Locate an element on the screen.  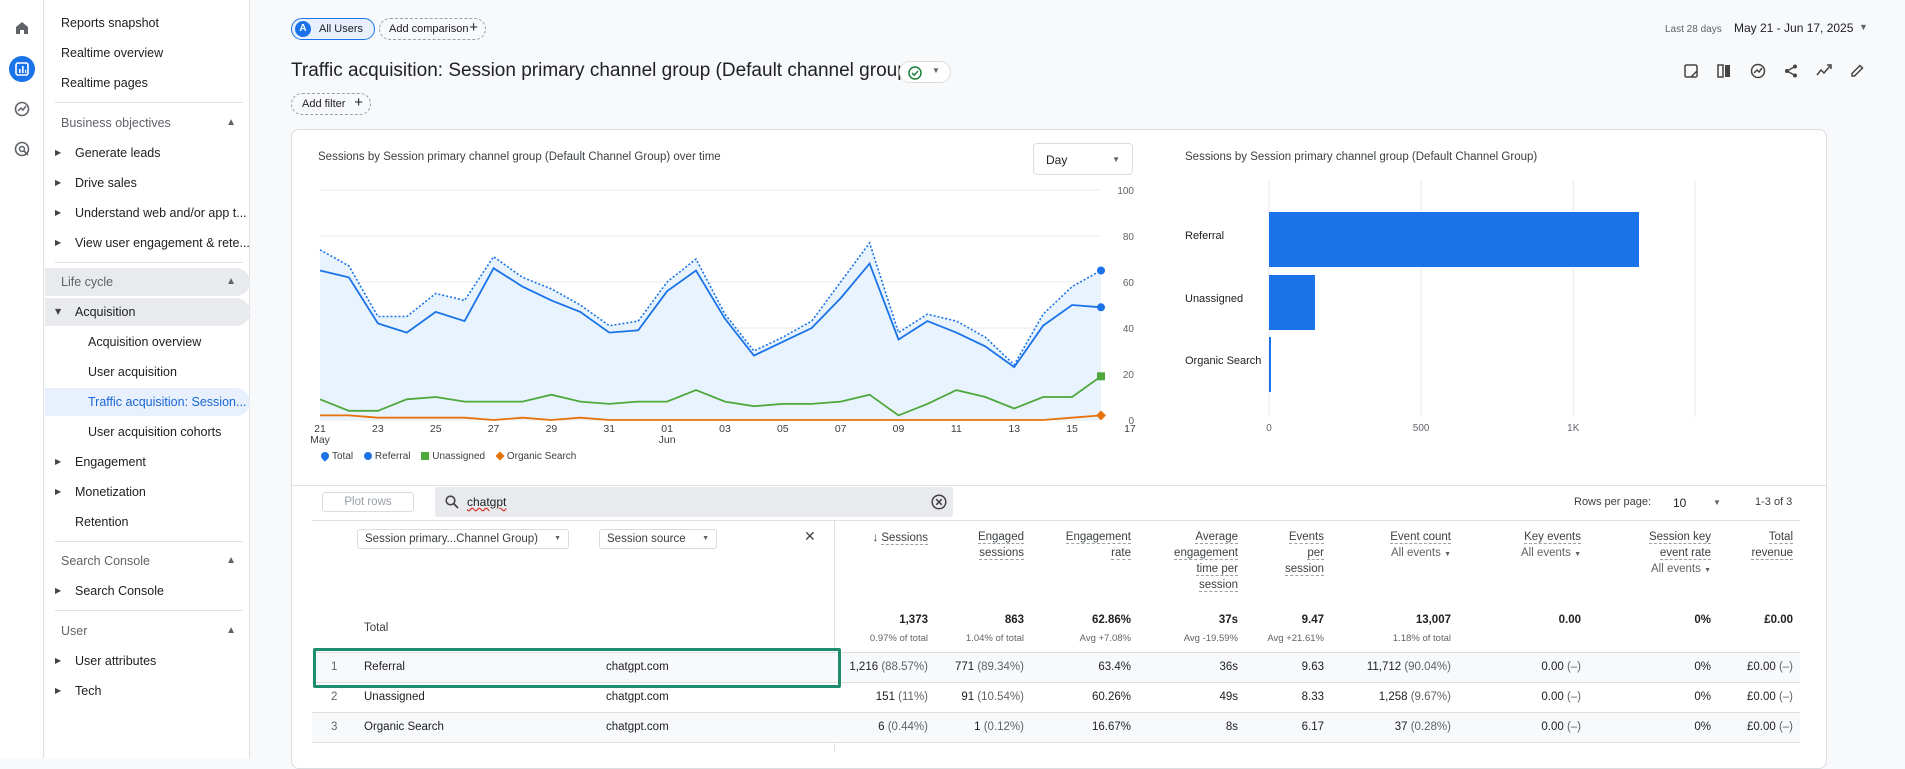
column-header: Average engagement time per session is located at coordinates (1206, 561).